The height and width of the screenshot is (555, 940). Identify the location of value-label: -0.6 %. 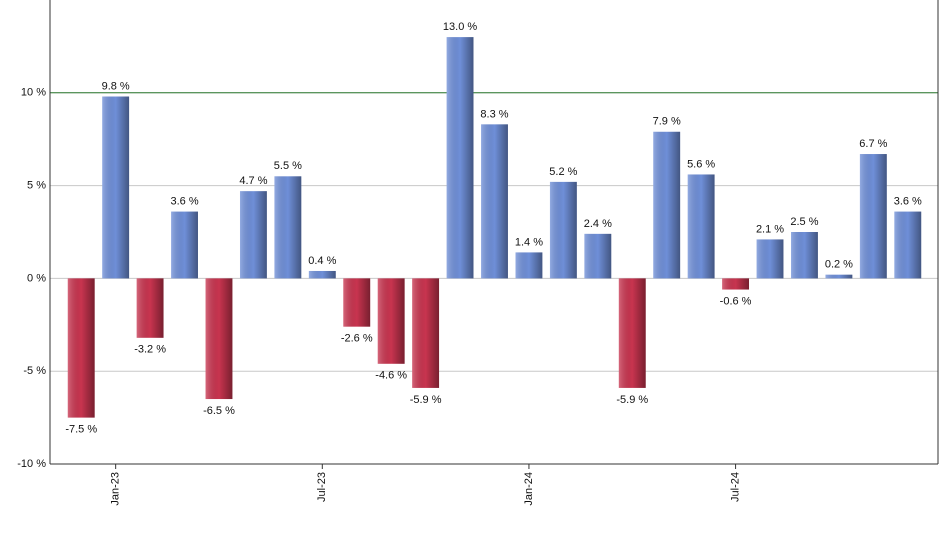
(736, 301).